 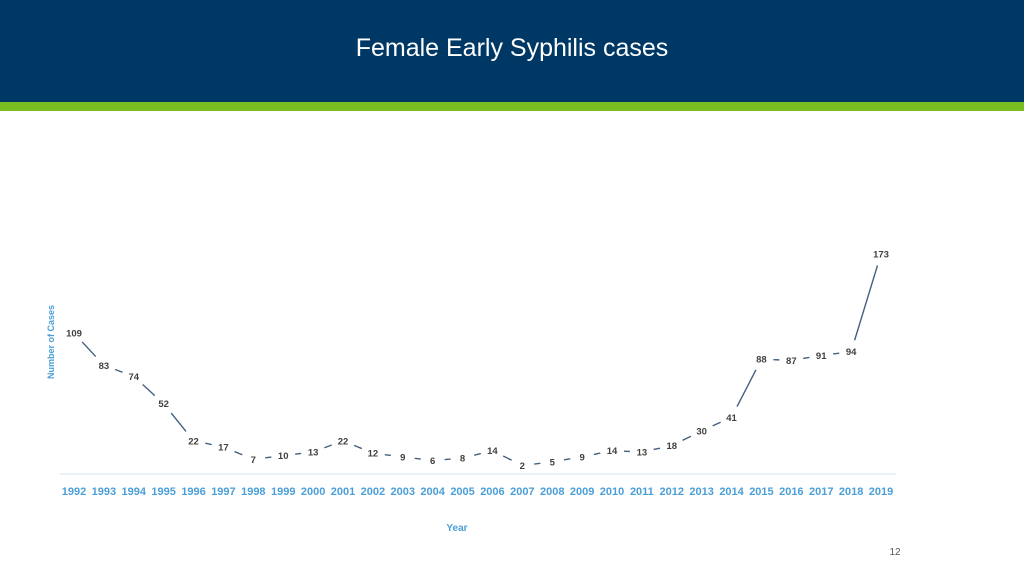 I want to click on data-label: 88, so click(x=761, y=360).